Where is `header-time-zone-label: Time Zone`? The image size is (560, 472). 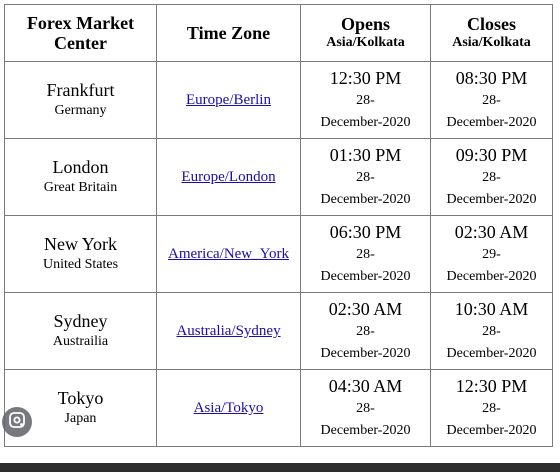 header-time-zone-label: Time Zone is located at coordinates (228, 33).